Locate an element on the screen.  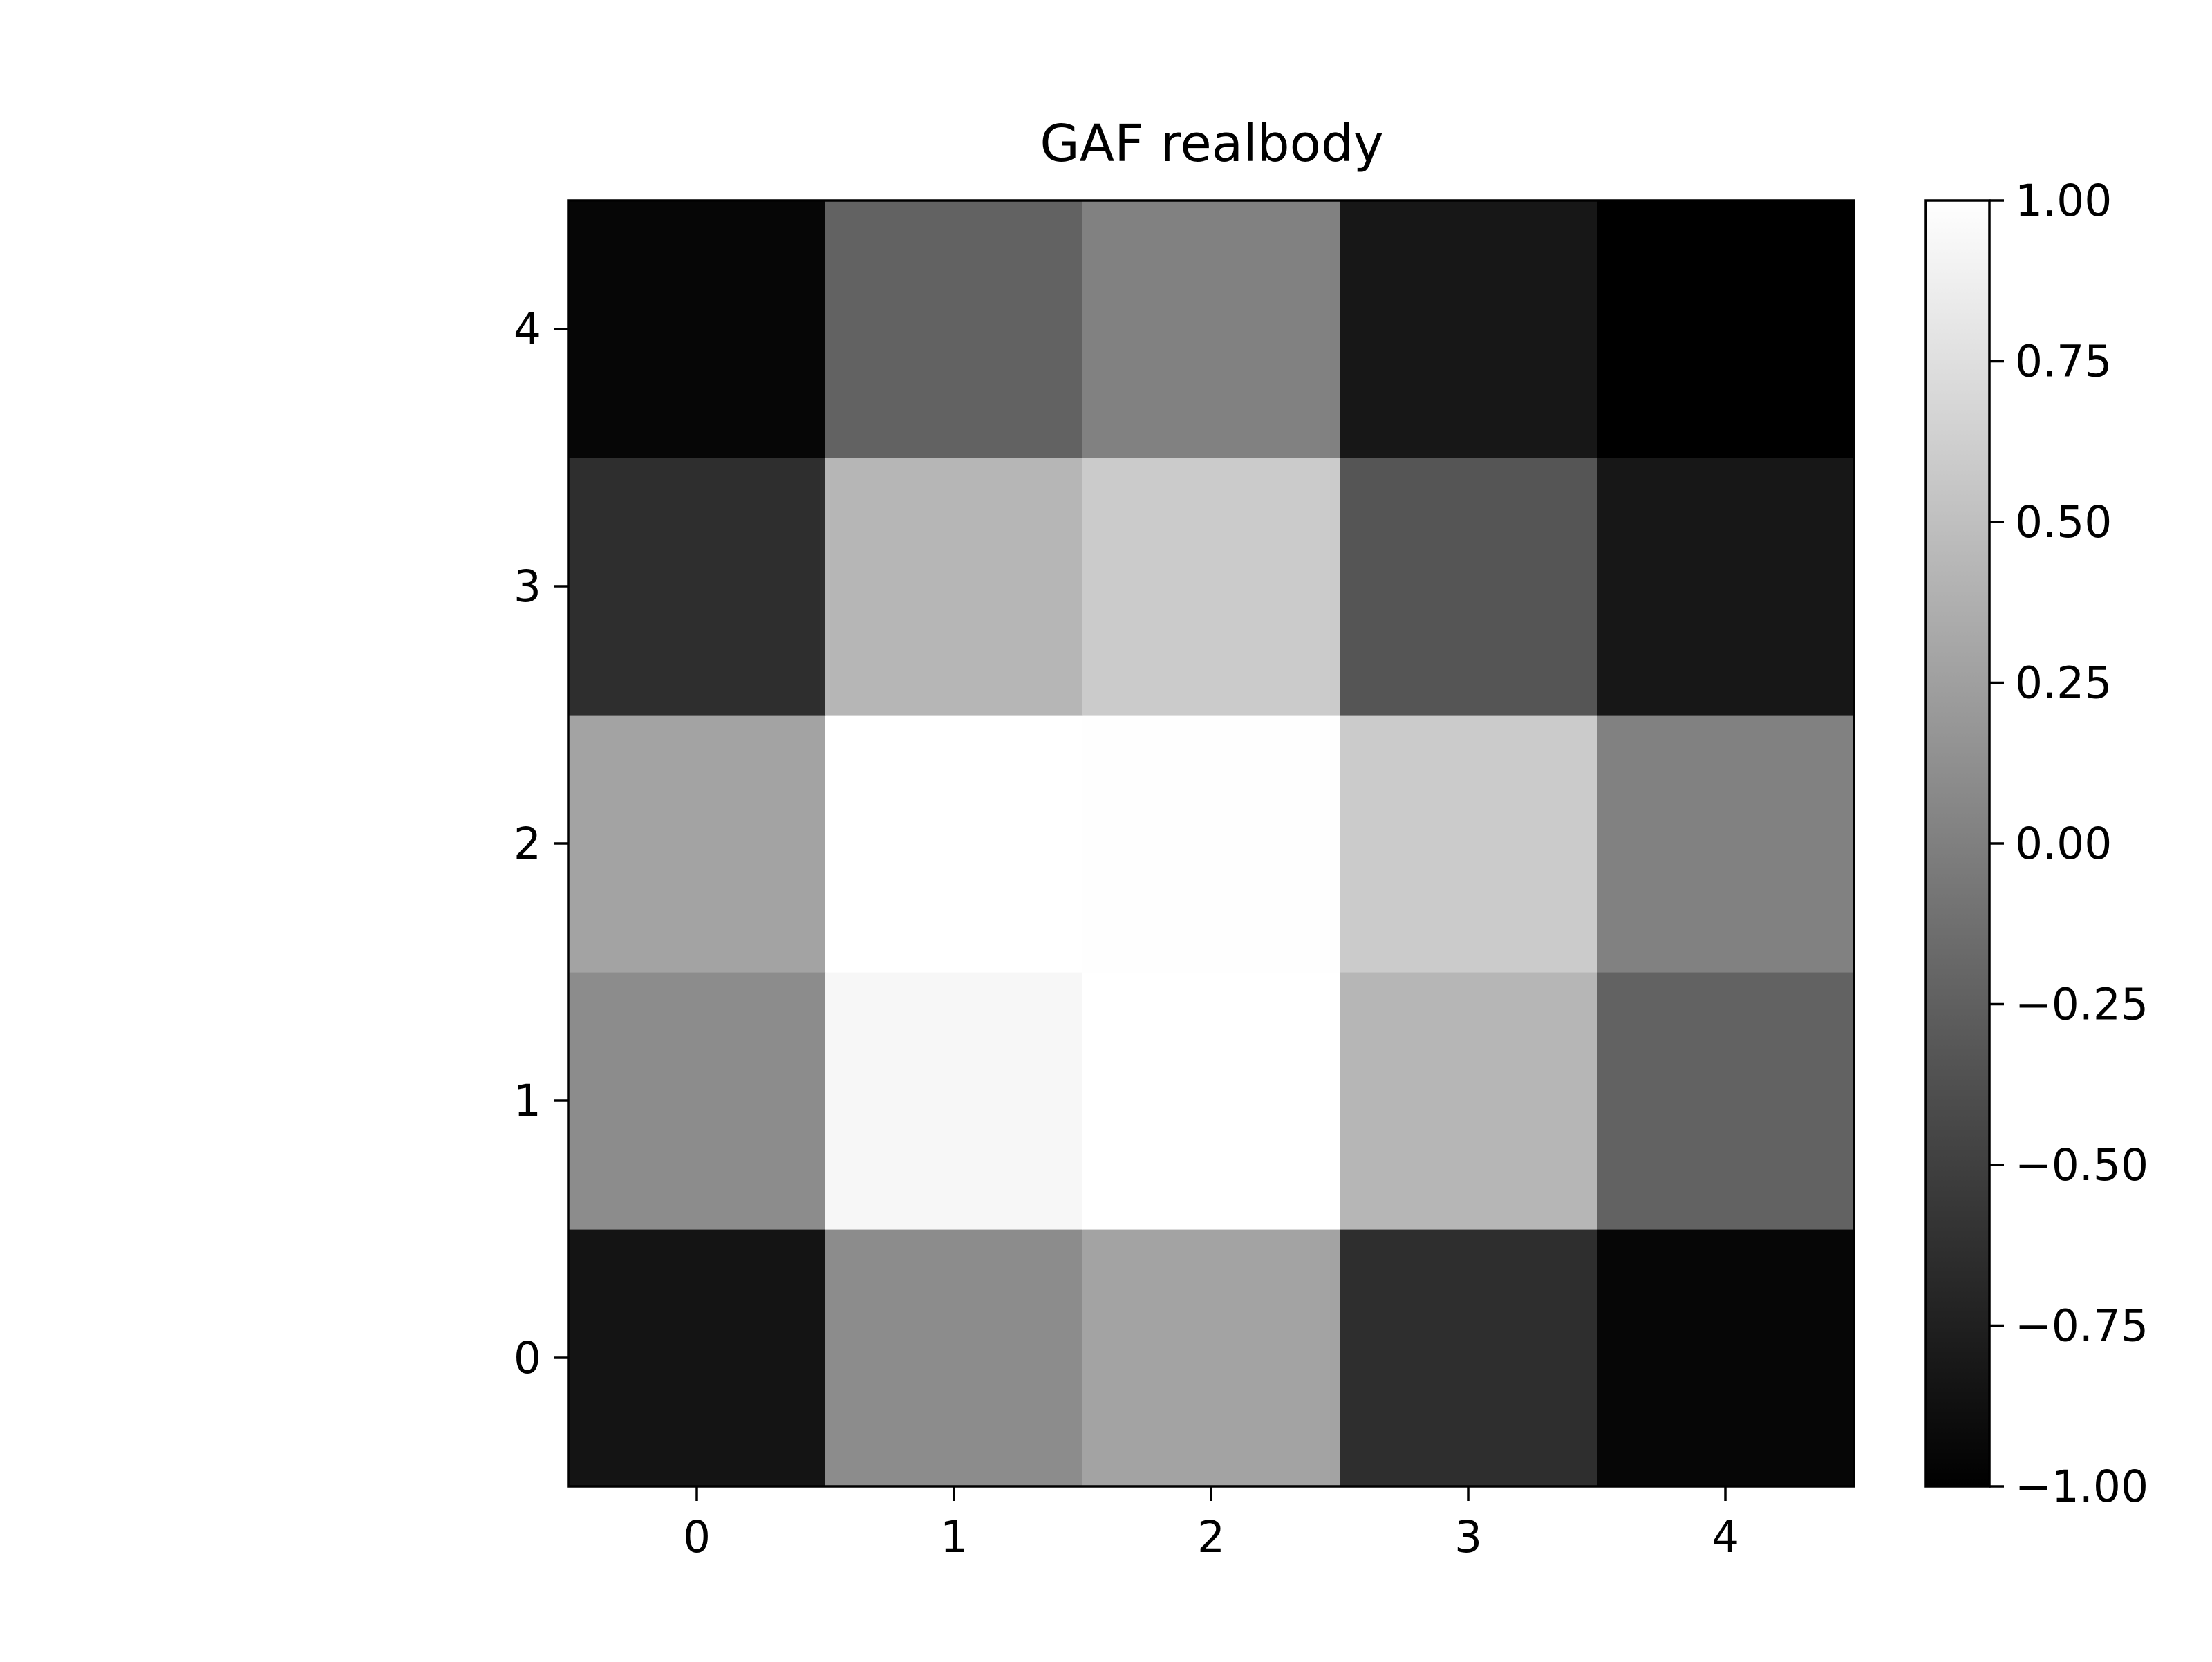
colorbar-tick-label: 0.50 is located at coordinates (2063, 522).